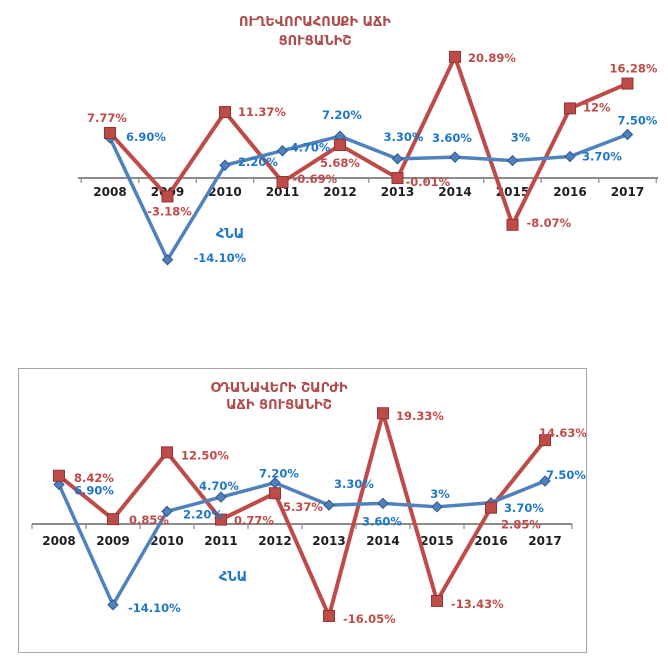  Describe the element at coordinates (149, 520) in the screenshot. I see `data-label: 0.85%` at that location.